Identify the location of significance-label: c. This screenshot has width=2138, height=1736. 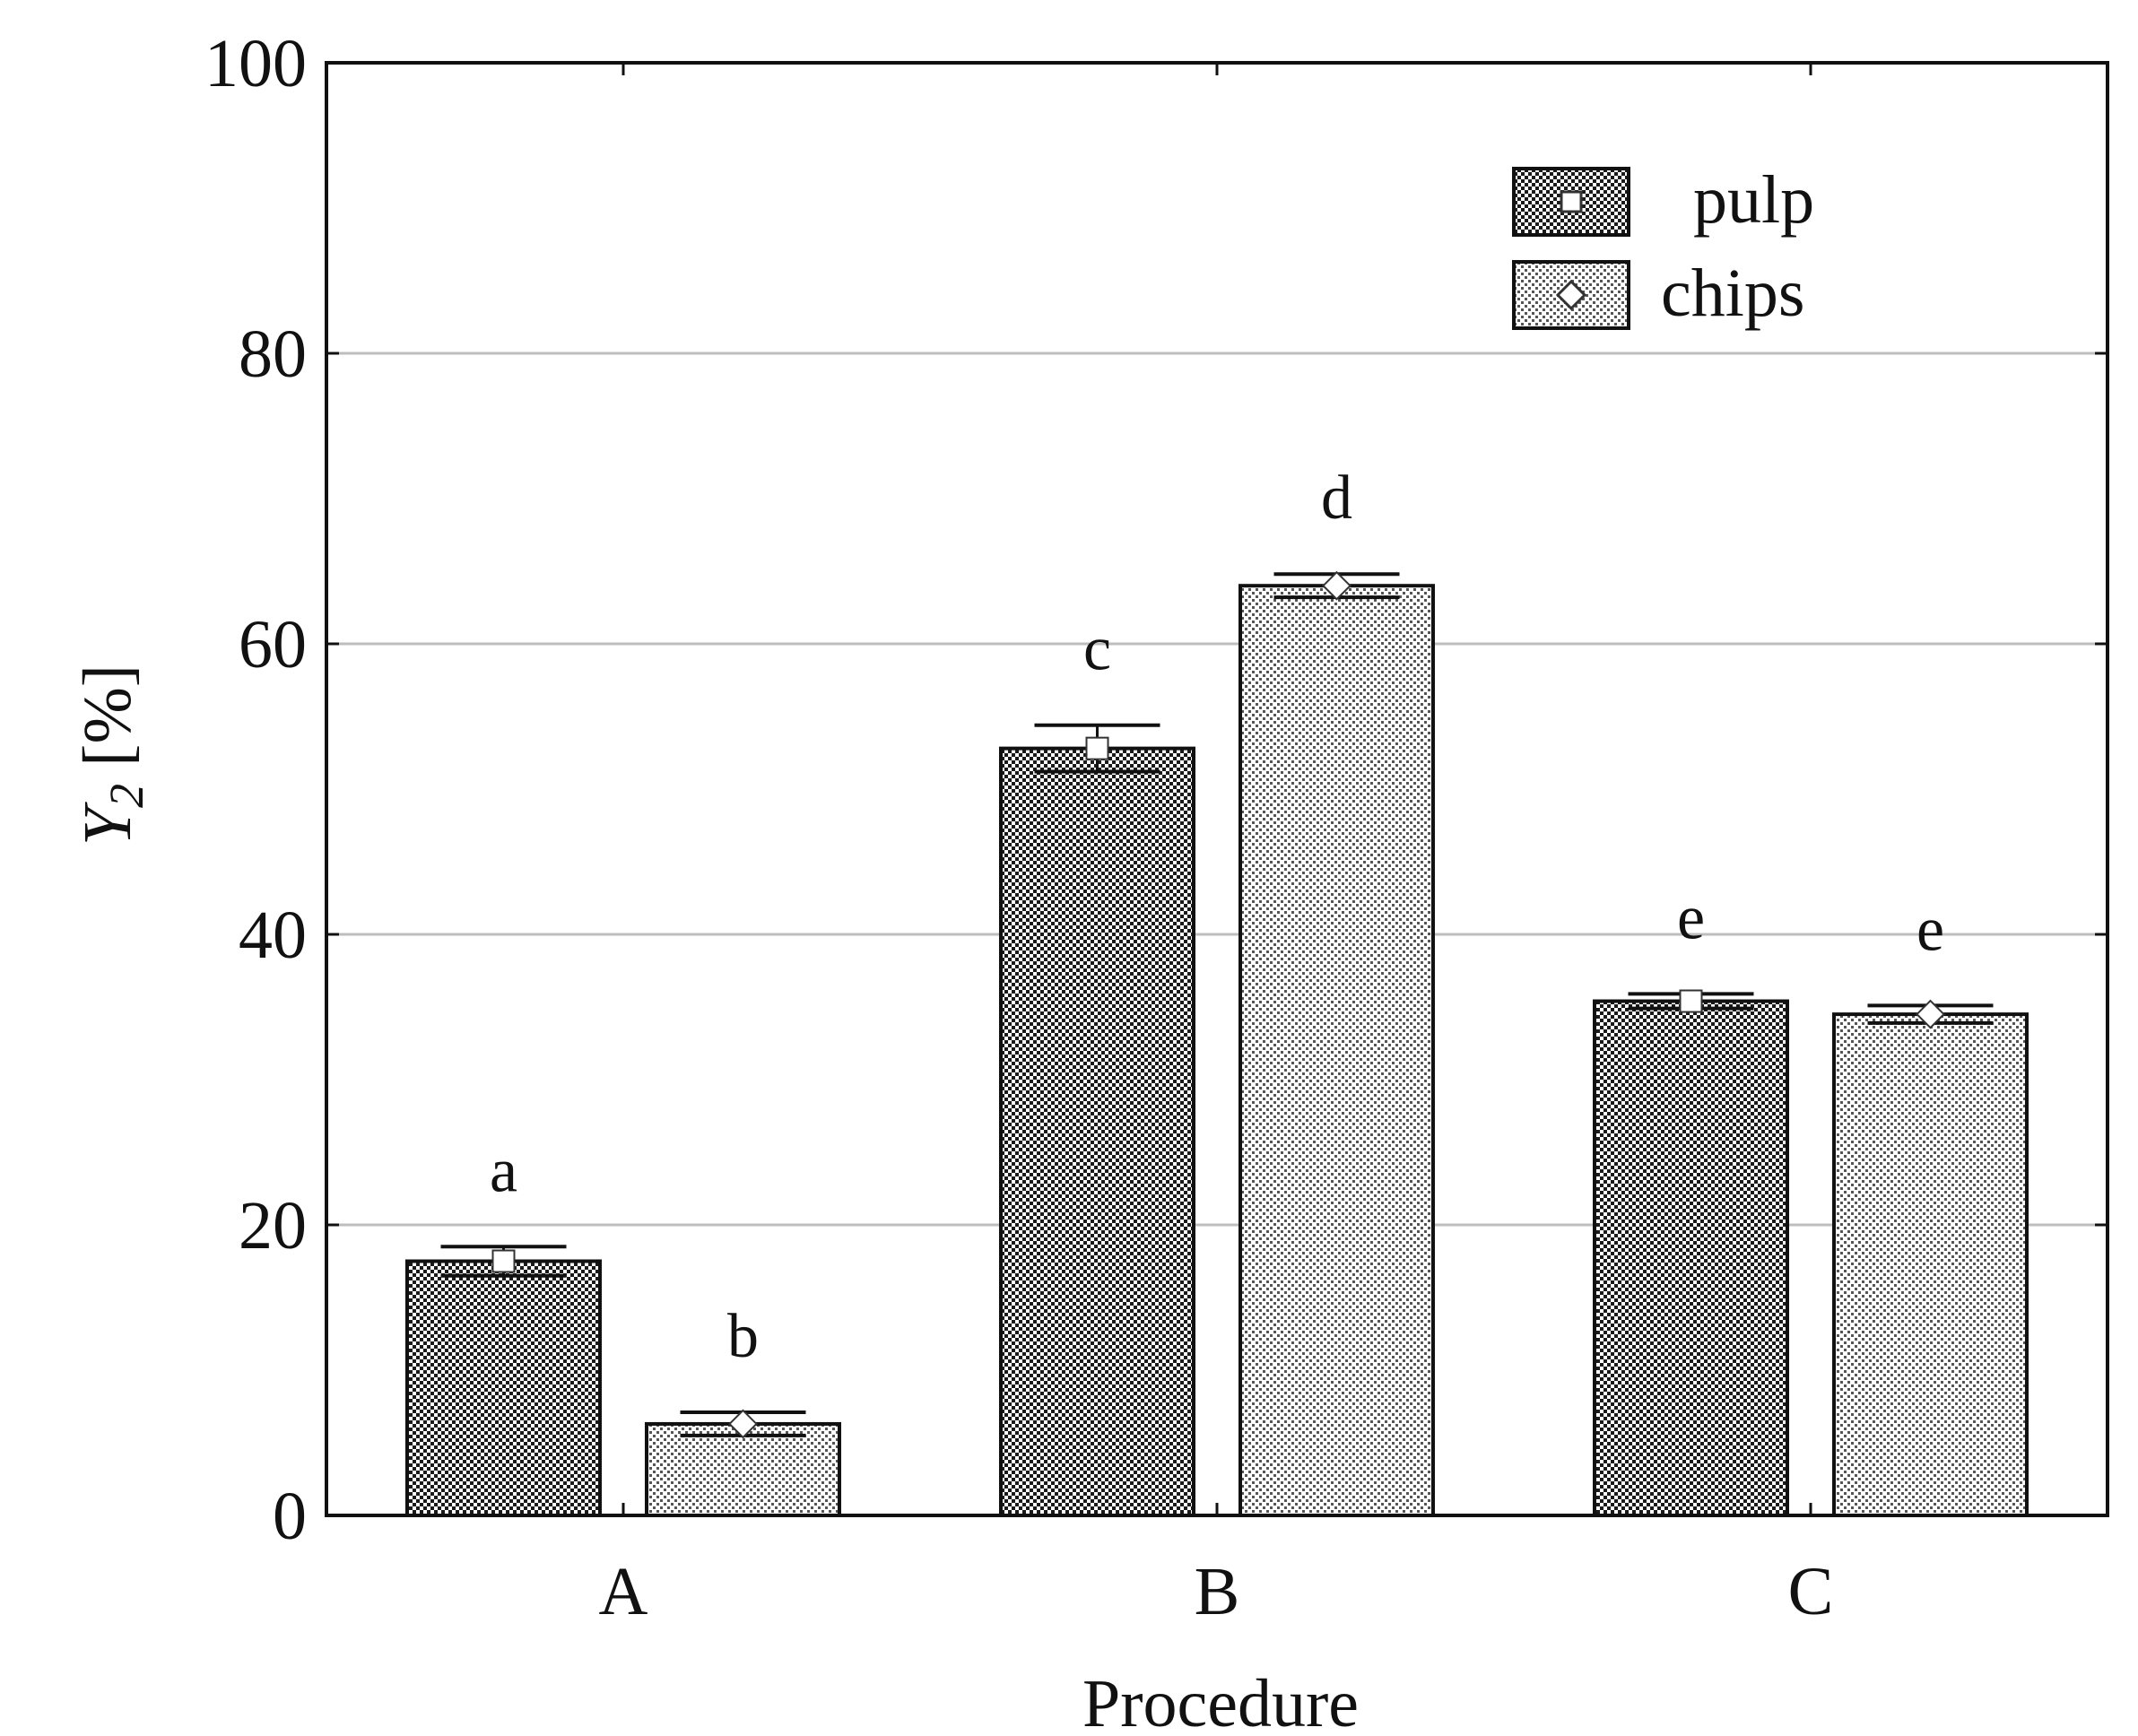
(1097, 650).